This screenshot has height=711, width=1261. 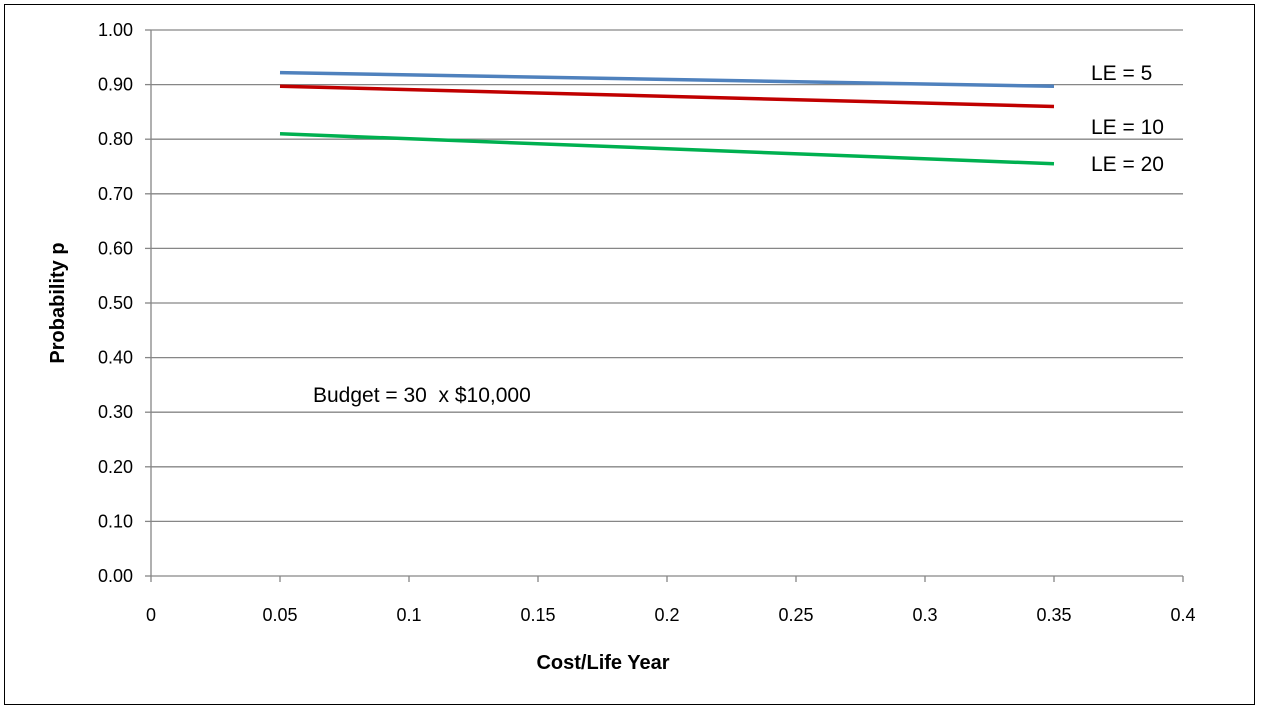 I want to click on y-axis-title: Probability p, so click(x=58, y=302).